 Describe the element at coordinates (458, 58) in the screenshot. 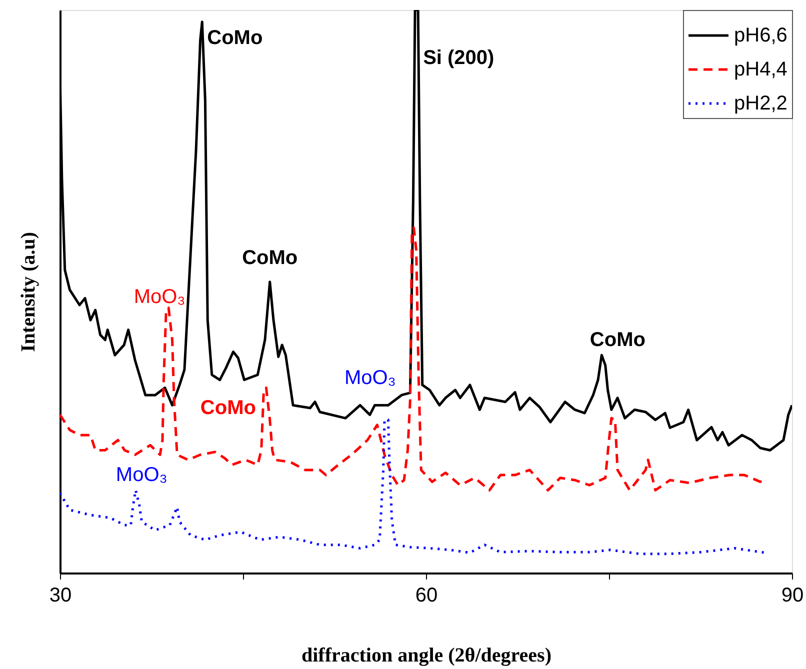

I see `annotation: Si (200)` at that location.